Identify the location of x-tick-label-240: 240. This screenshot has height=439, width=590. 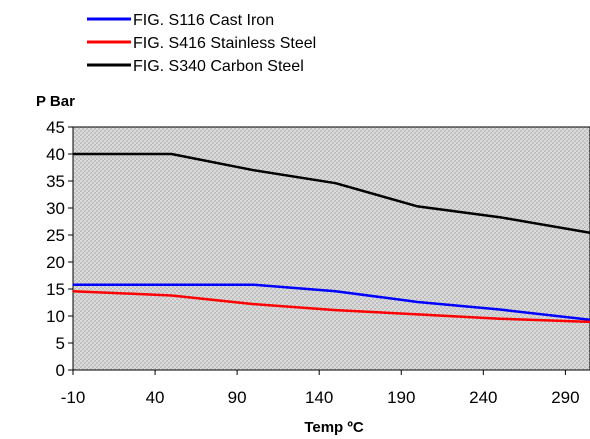
(483, 397).